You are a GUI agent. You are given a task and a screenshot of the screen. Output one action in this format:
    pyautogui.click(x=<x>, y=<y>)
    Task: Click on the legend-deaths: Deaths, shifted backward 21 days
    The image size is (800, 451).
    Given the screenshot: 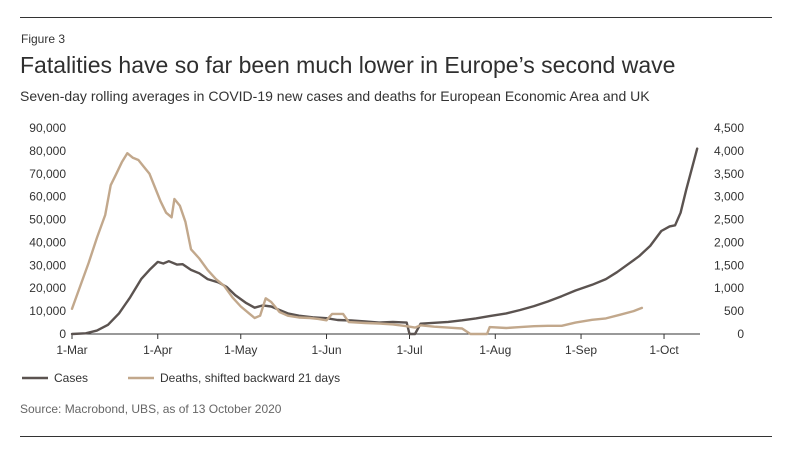 What is the action you would take?
    pyautogui.click(x=234, y=378)
    